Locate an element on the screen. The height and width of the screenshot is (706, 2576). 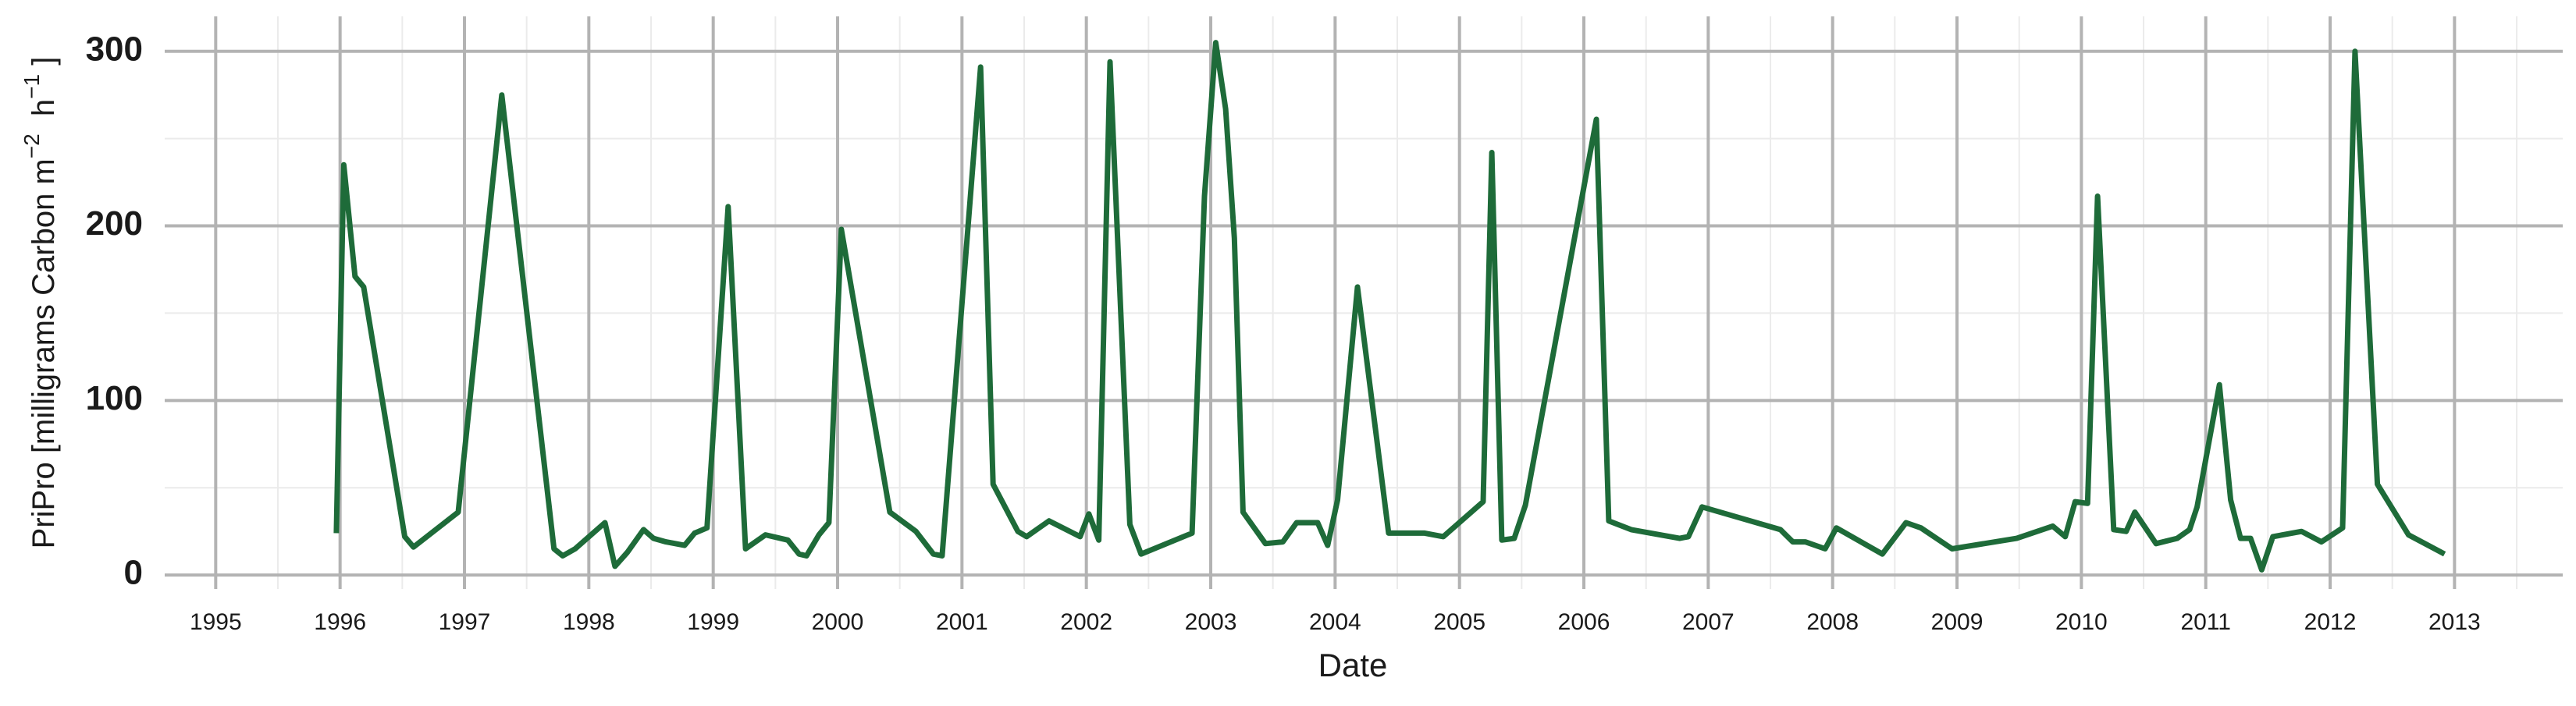
x-tick-label: 1996 is located at coordinates (340, 622).